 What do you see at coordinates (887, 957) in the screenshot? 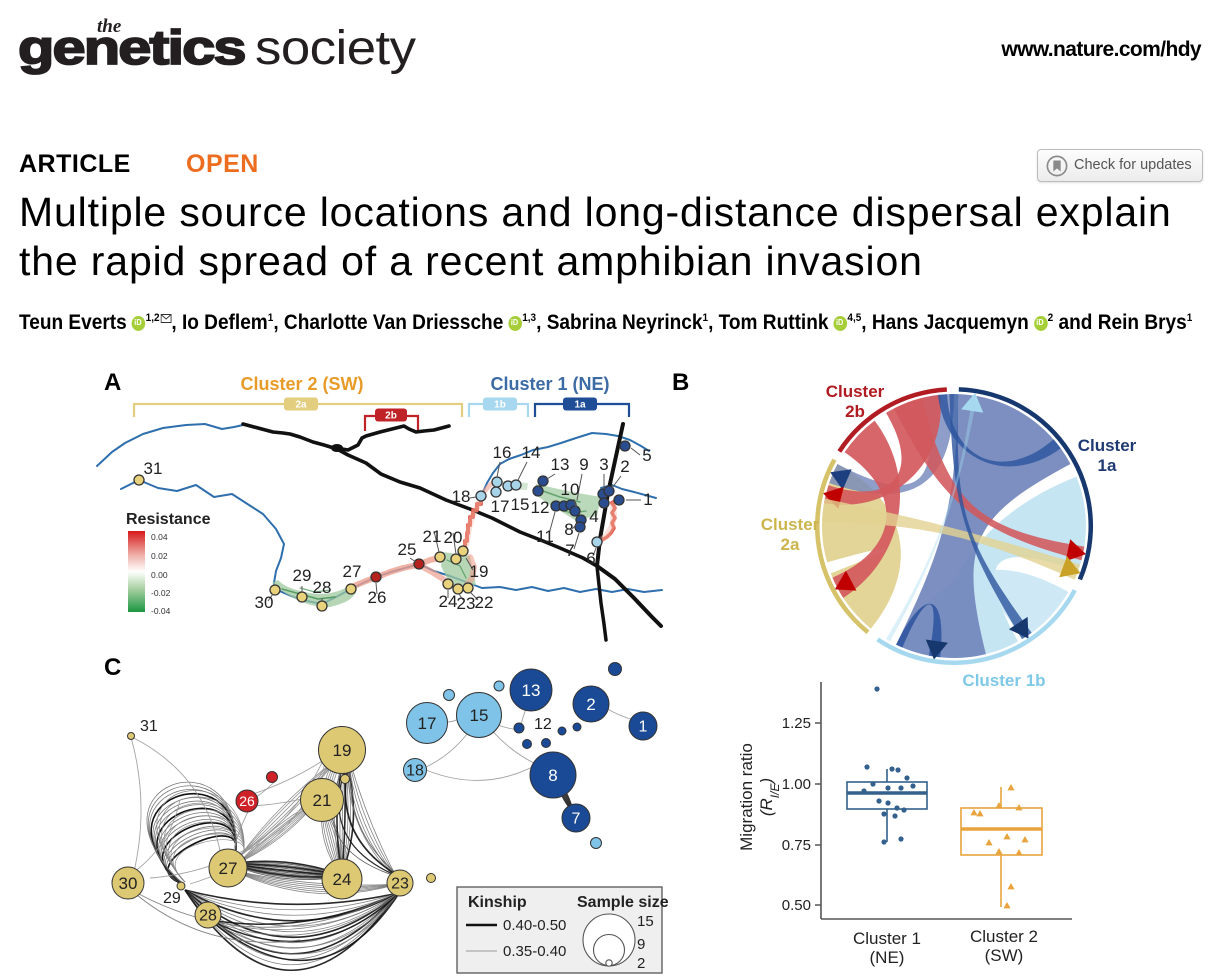
I see `svg-text: (NE)` at bounding box center [887, 957].